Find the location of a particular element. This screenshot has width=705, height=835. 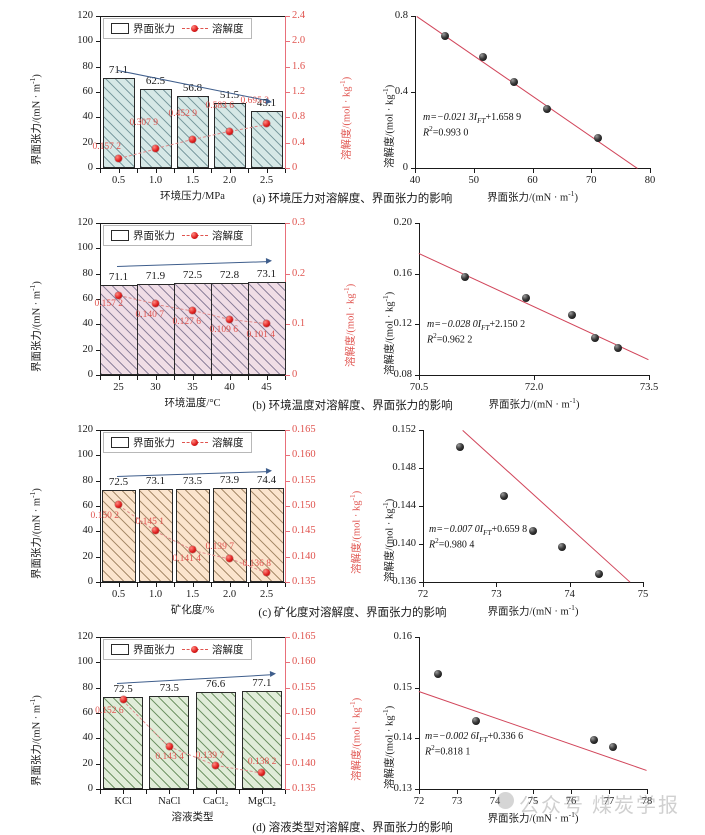

y-axis is located at coordinates (419, 299).